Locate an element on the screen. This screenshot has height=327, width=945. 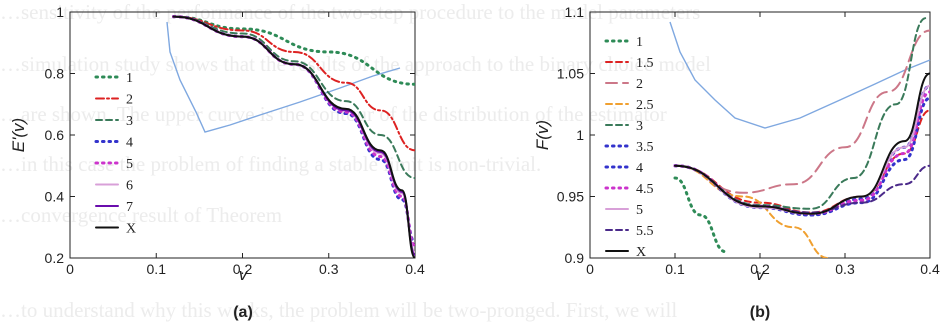
legend-label: 4.5 is located at coordinates (645, 189).